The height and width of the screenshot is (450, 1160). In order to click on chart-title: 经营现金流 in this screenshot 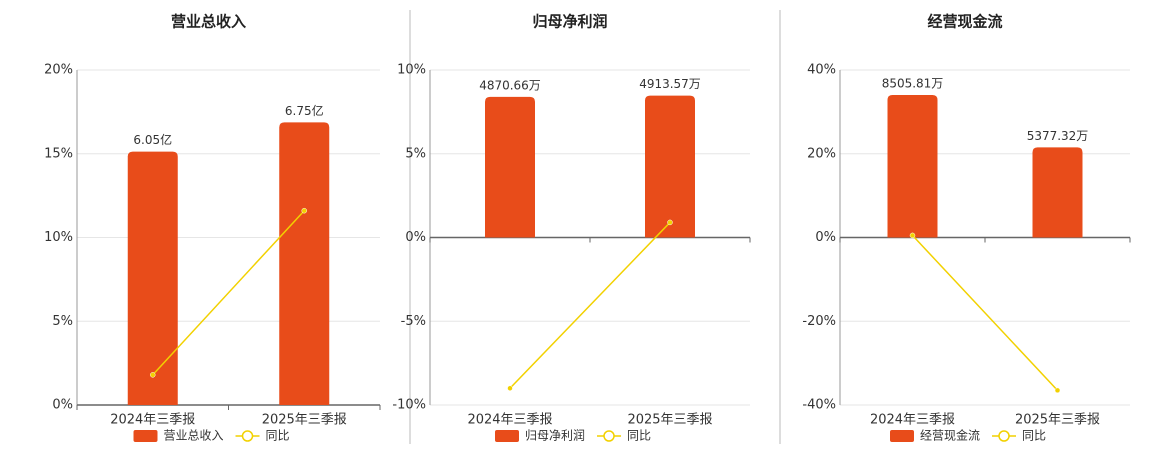, I will do `click(964, 22)`.